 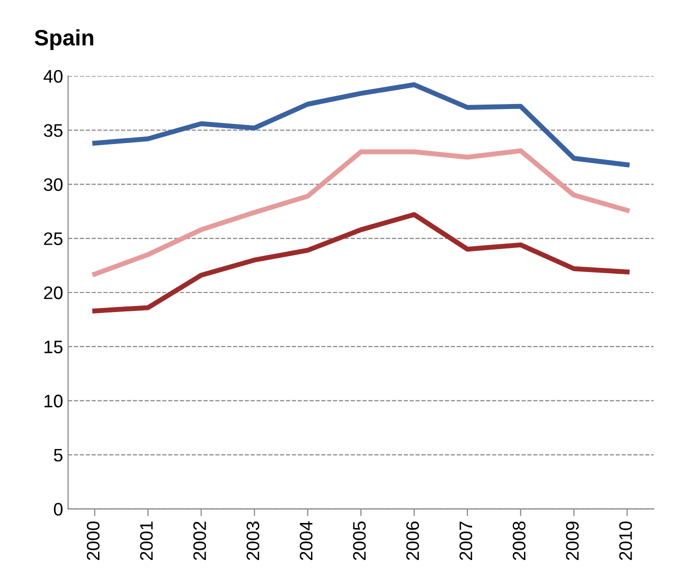 I want to click on y-tick-label: 15, so click(x=53, y=347).